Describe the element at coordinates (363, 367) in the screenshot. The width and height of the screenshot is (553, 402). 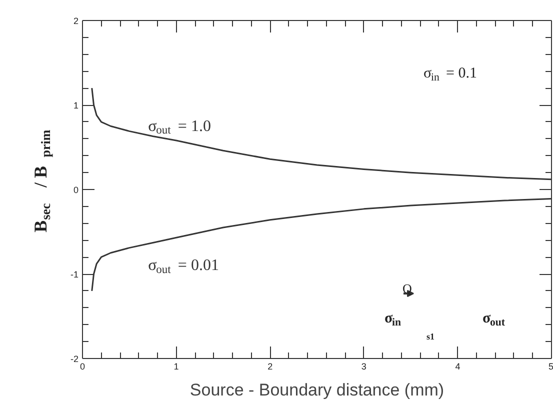
I see `x-tick-label: 3` at that location.